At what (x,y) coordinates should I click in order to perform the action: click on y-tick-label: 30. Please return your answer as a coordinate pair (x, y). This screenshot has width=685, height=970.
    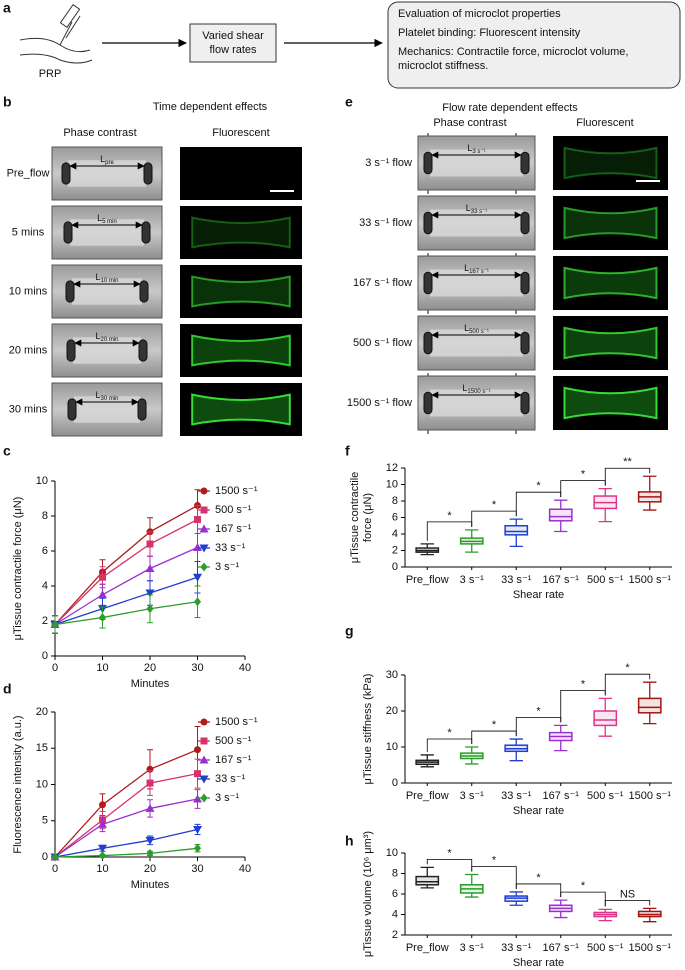
    Looking at the image, I should click on (392, 675).